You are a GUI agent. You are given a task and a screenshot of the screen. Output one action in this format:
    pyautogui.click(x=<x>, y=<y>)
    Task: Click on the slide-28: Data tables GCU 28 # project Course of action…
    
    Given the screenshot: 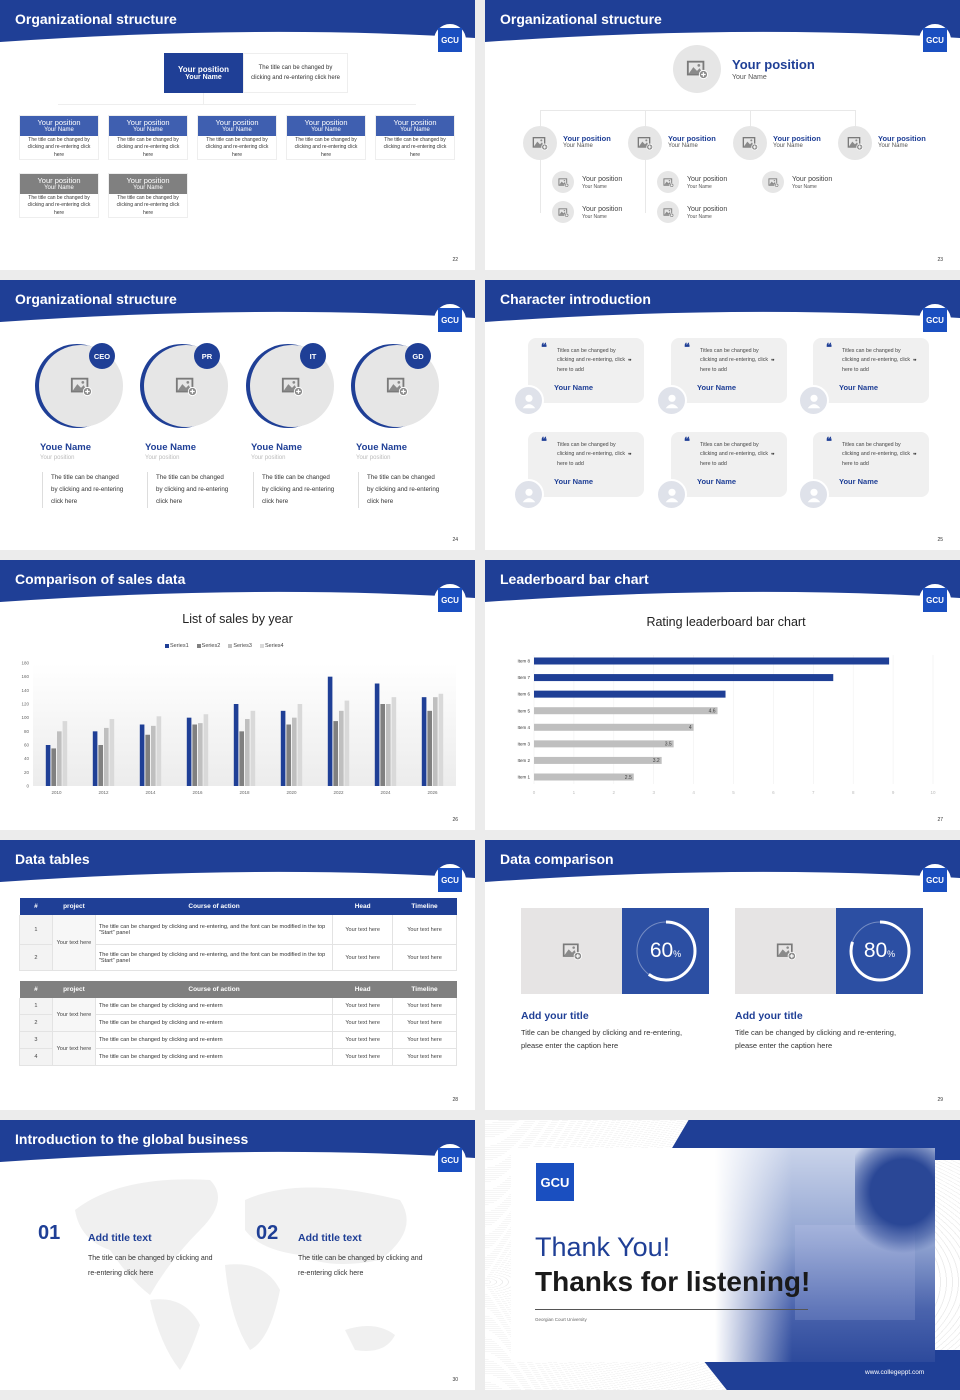 What is the action you would take?
    pyautogui.click(x=237, y=975)
    